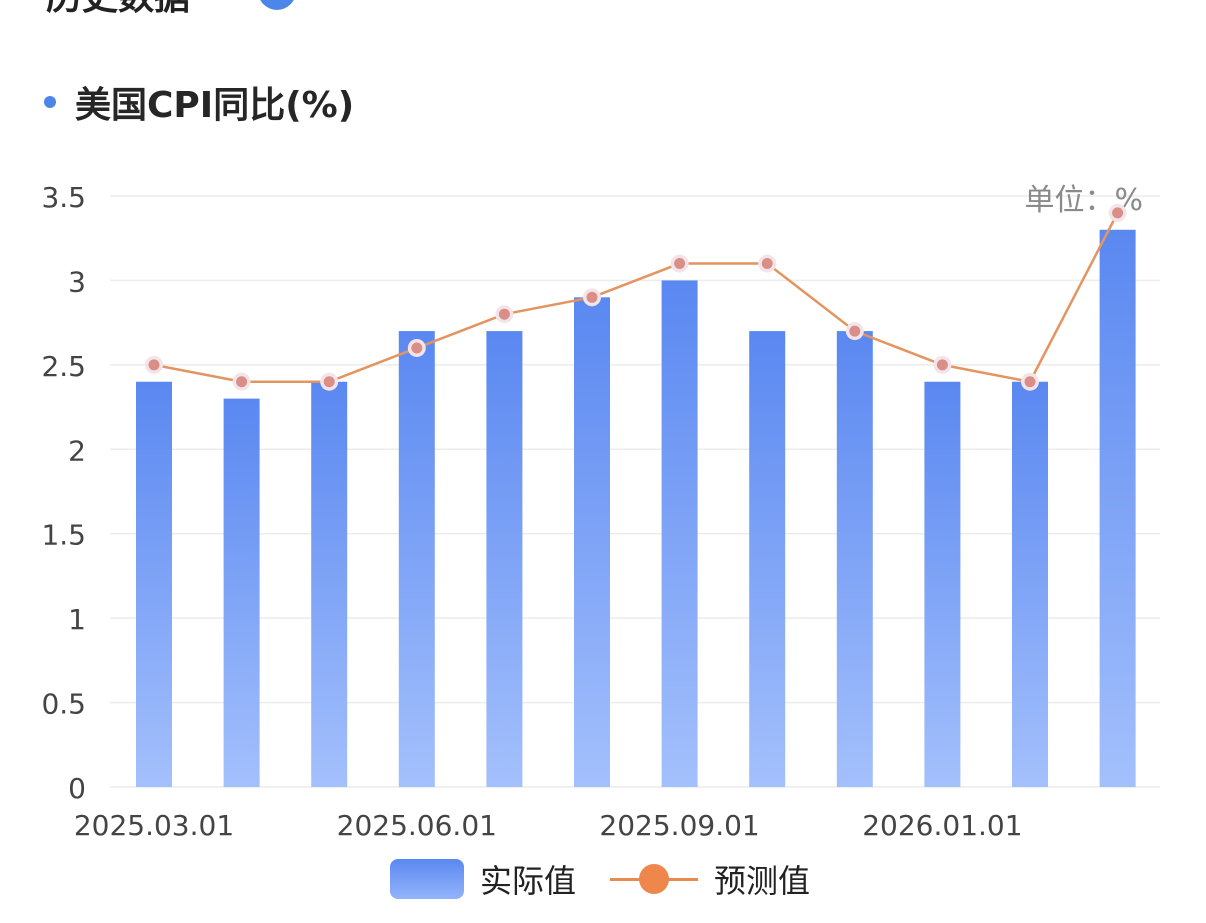 The height and width of the screenshot is (923, 1206). I want to click on y-tick-label: 2.5, so click(63, 366).